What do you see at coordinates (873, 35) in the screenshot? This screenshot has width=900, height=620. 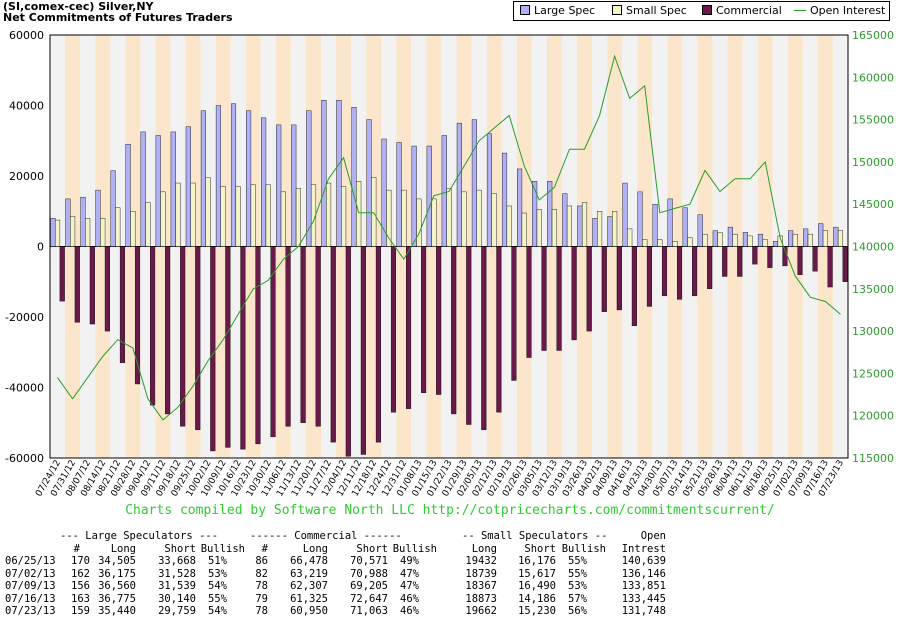 I see `y2-tick-label: 165000` at bounding box center [873, 35].